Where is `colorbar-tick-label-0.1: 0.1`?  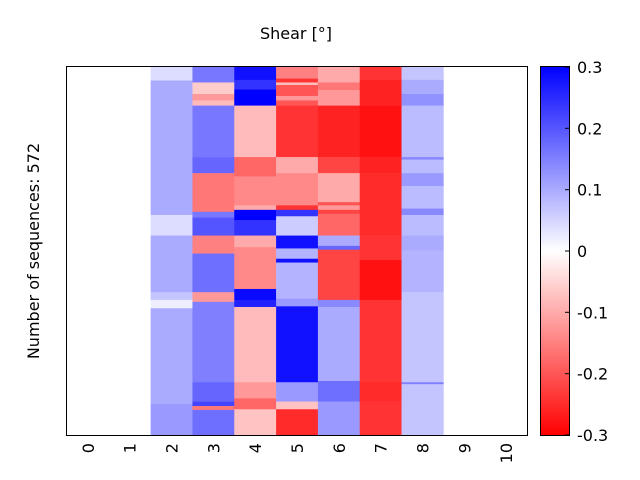 colorbar-tick-label-0.1: 0.1 is located at coordinates (589, 190).